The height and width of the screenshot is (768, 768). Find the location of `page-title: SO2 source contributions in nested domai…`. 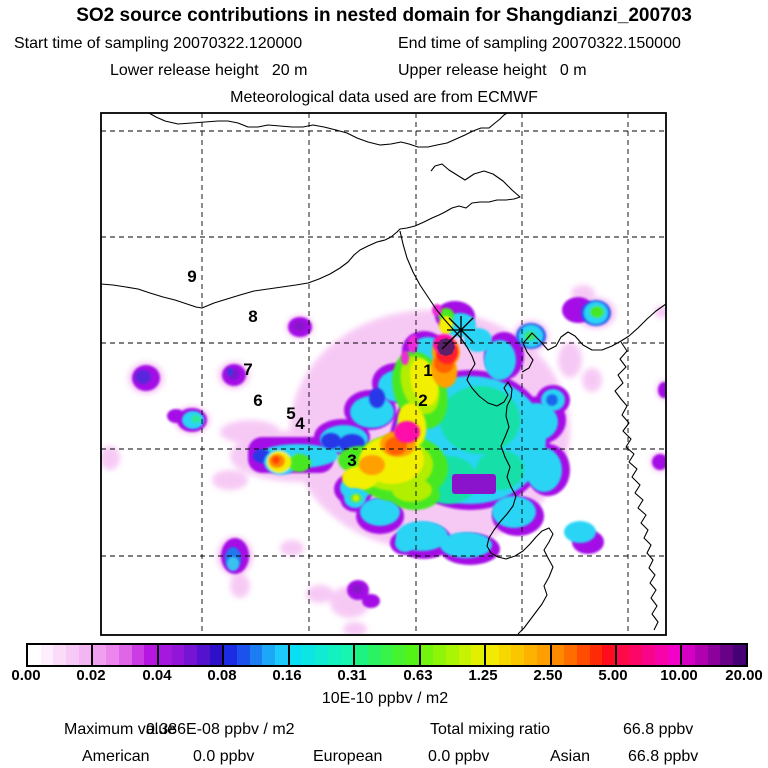

page-title: SO2 source contributions in nested domai… is located at coordinates (384, 15).